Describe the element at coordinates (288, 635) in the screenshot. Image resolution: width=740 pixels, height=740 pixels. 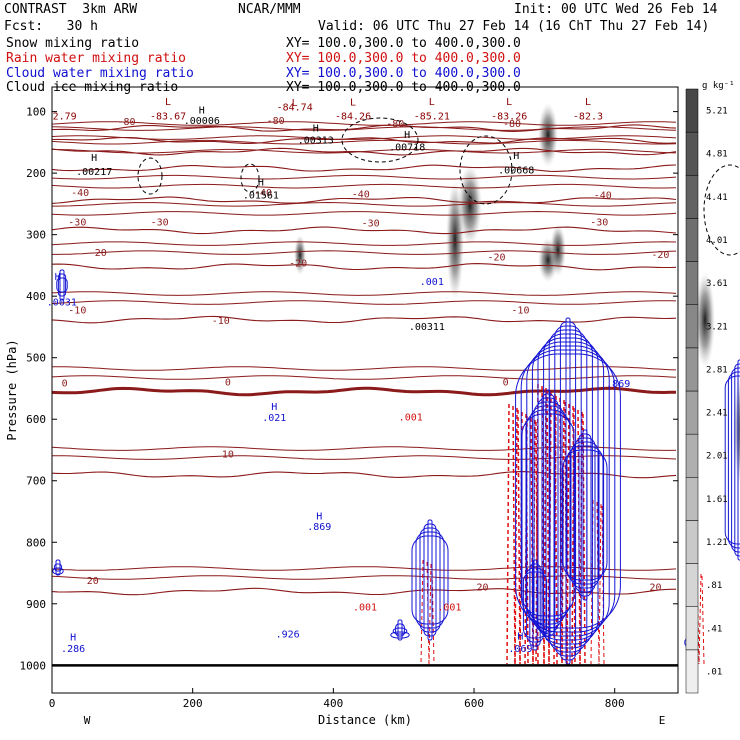
I see `extremum-label: .926` at that location.